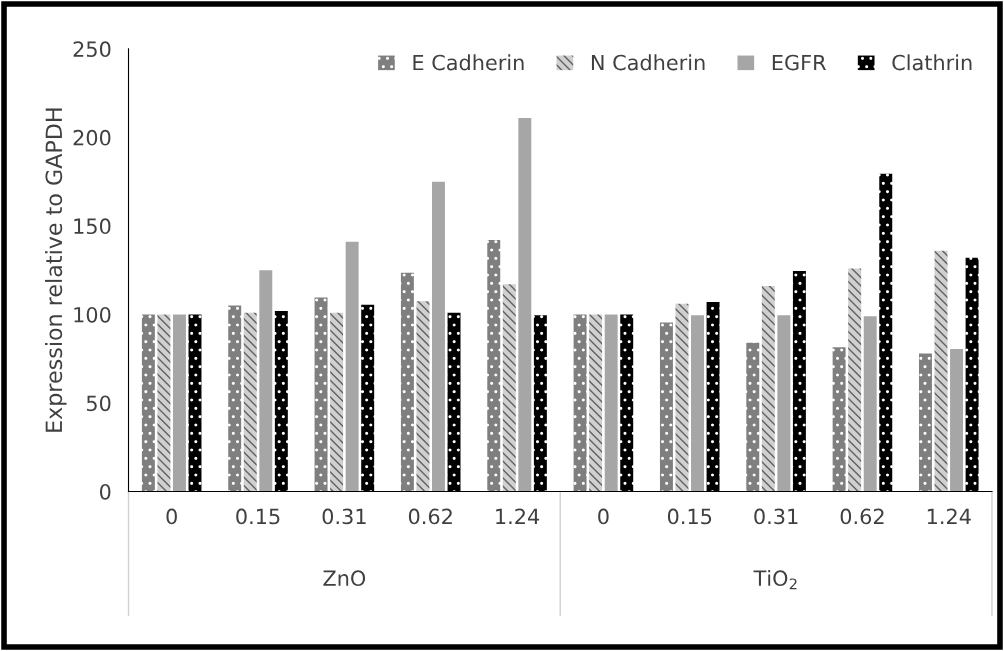 This screenshot has width=1004, height=651. Describe the element at coordinates (92, 137) in the screenshot. I see `y-tick-label: 200` at that location.